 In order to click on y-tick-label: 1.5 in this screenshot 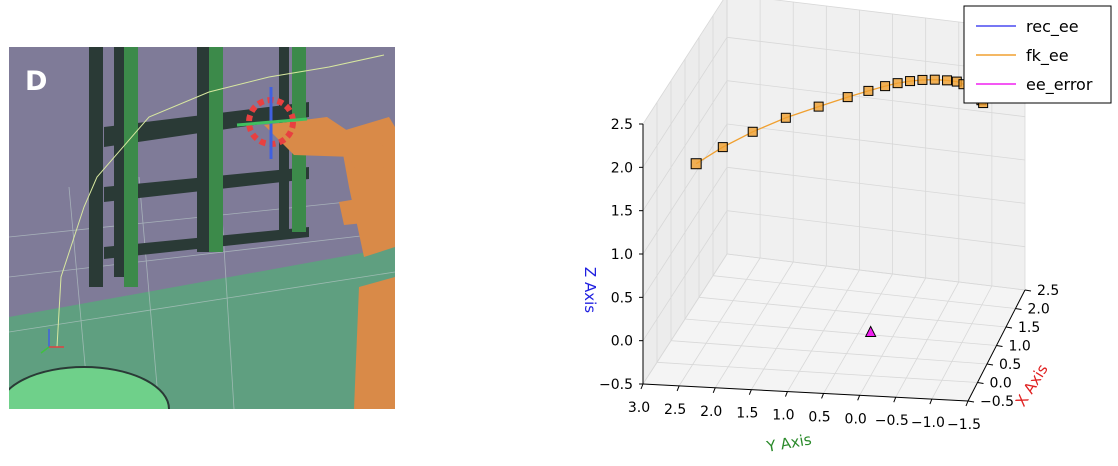, I will do `click(747, 414)`.